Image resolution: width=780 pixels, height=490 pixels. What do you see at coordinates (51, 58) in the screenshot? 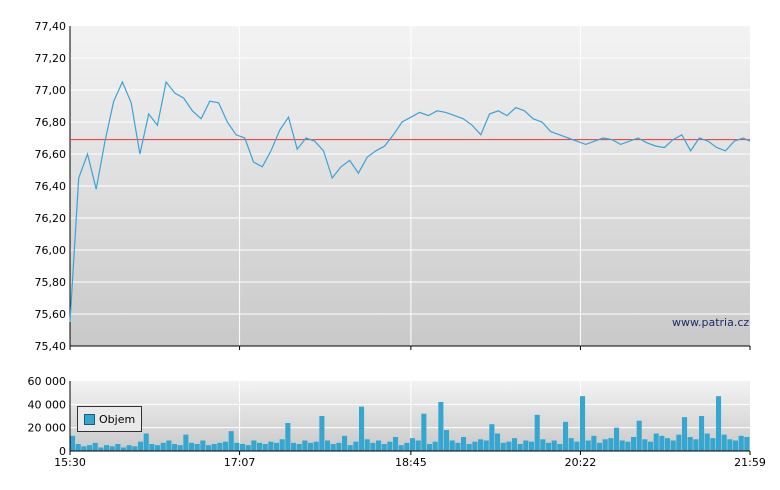
I see `price-y-tick-label: 77,20` at bounding box center [51, 58].